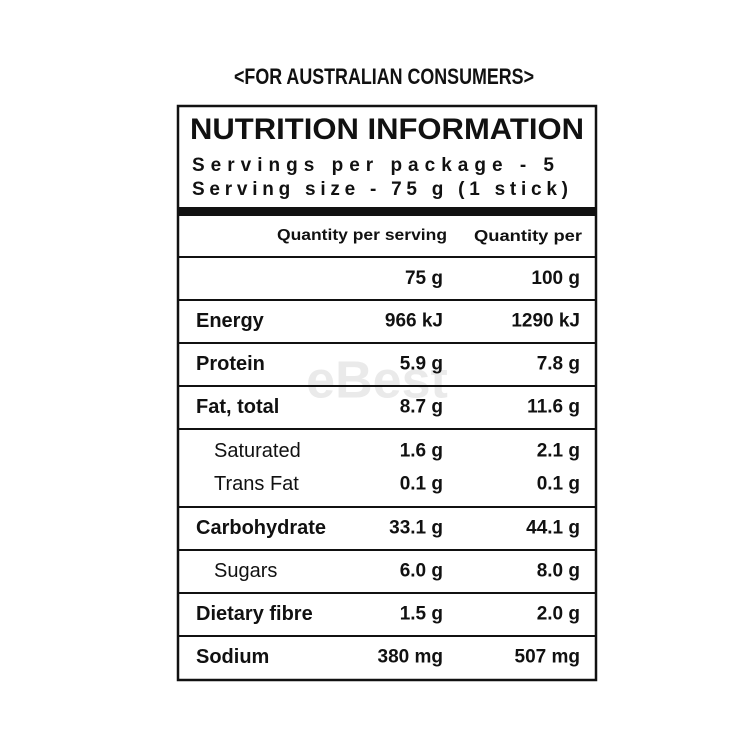  Describe the element at coordinates (558, 451) in the screenshot. I see `per-100g: 2.1 g` at that location.